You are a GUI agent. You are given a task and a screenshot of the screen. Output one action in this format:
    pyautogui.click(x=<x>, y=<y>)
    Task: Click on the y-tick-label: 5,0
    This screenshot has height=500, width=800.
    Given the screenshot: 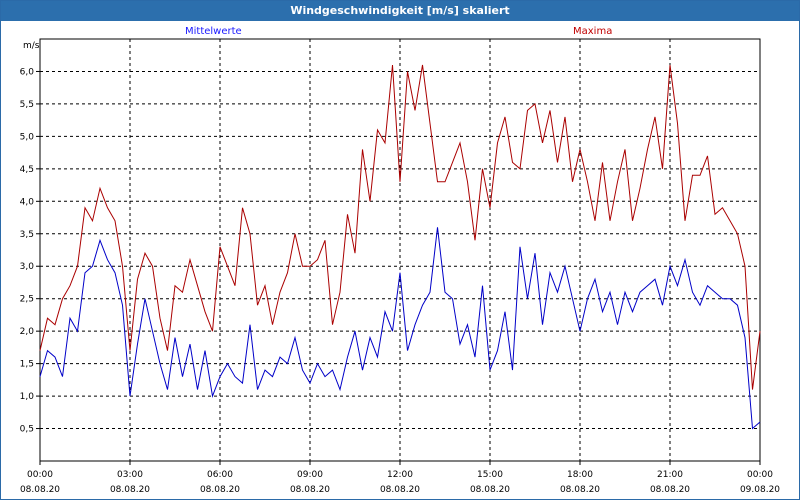 What is the action you would take?
    pyautogui.click(x=27, y=137)
    